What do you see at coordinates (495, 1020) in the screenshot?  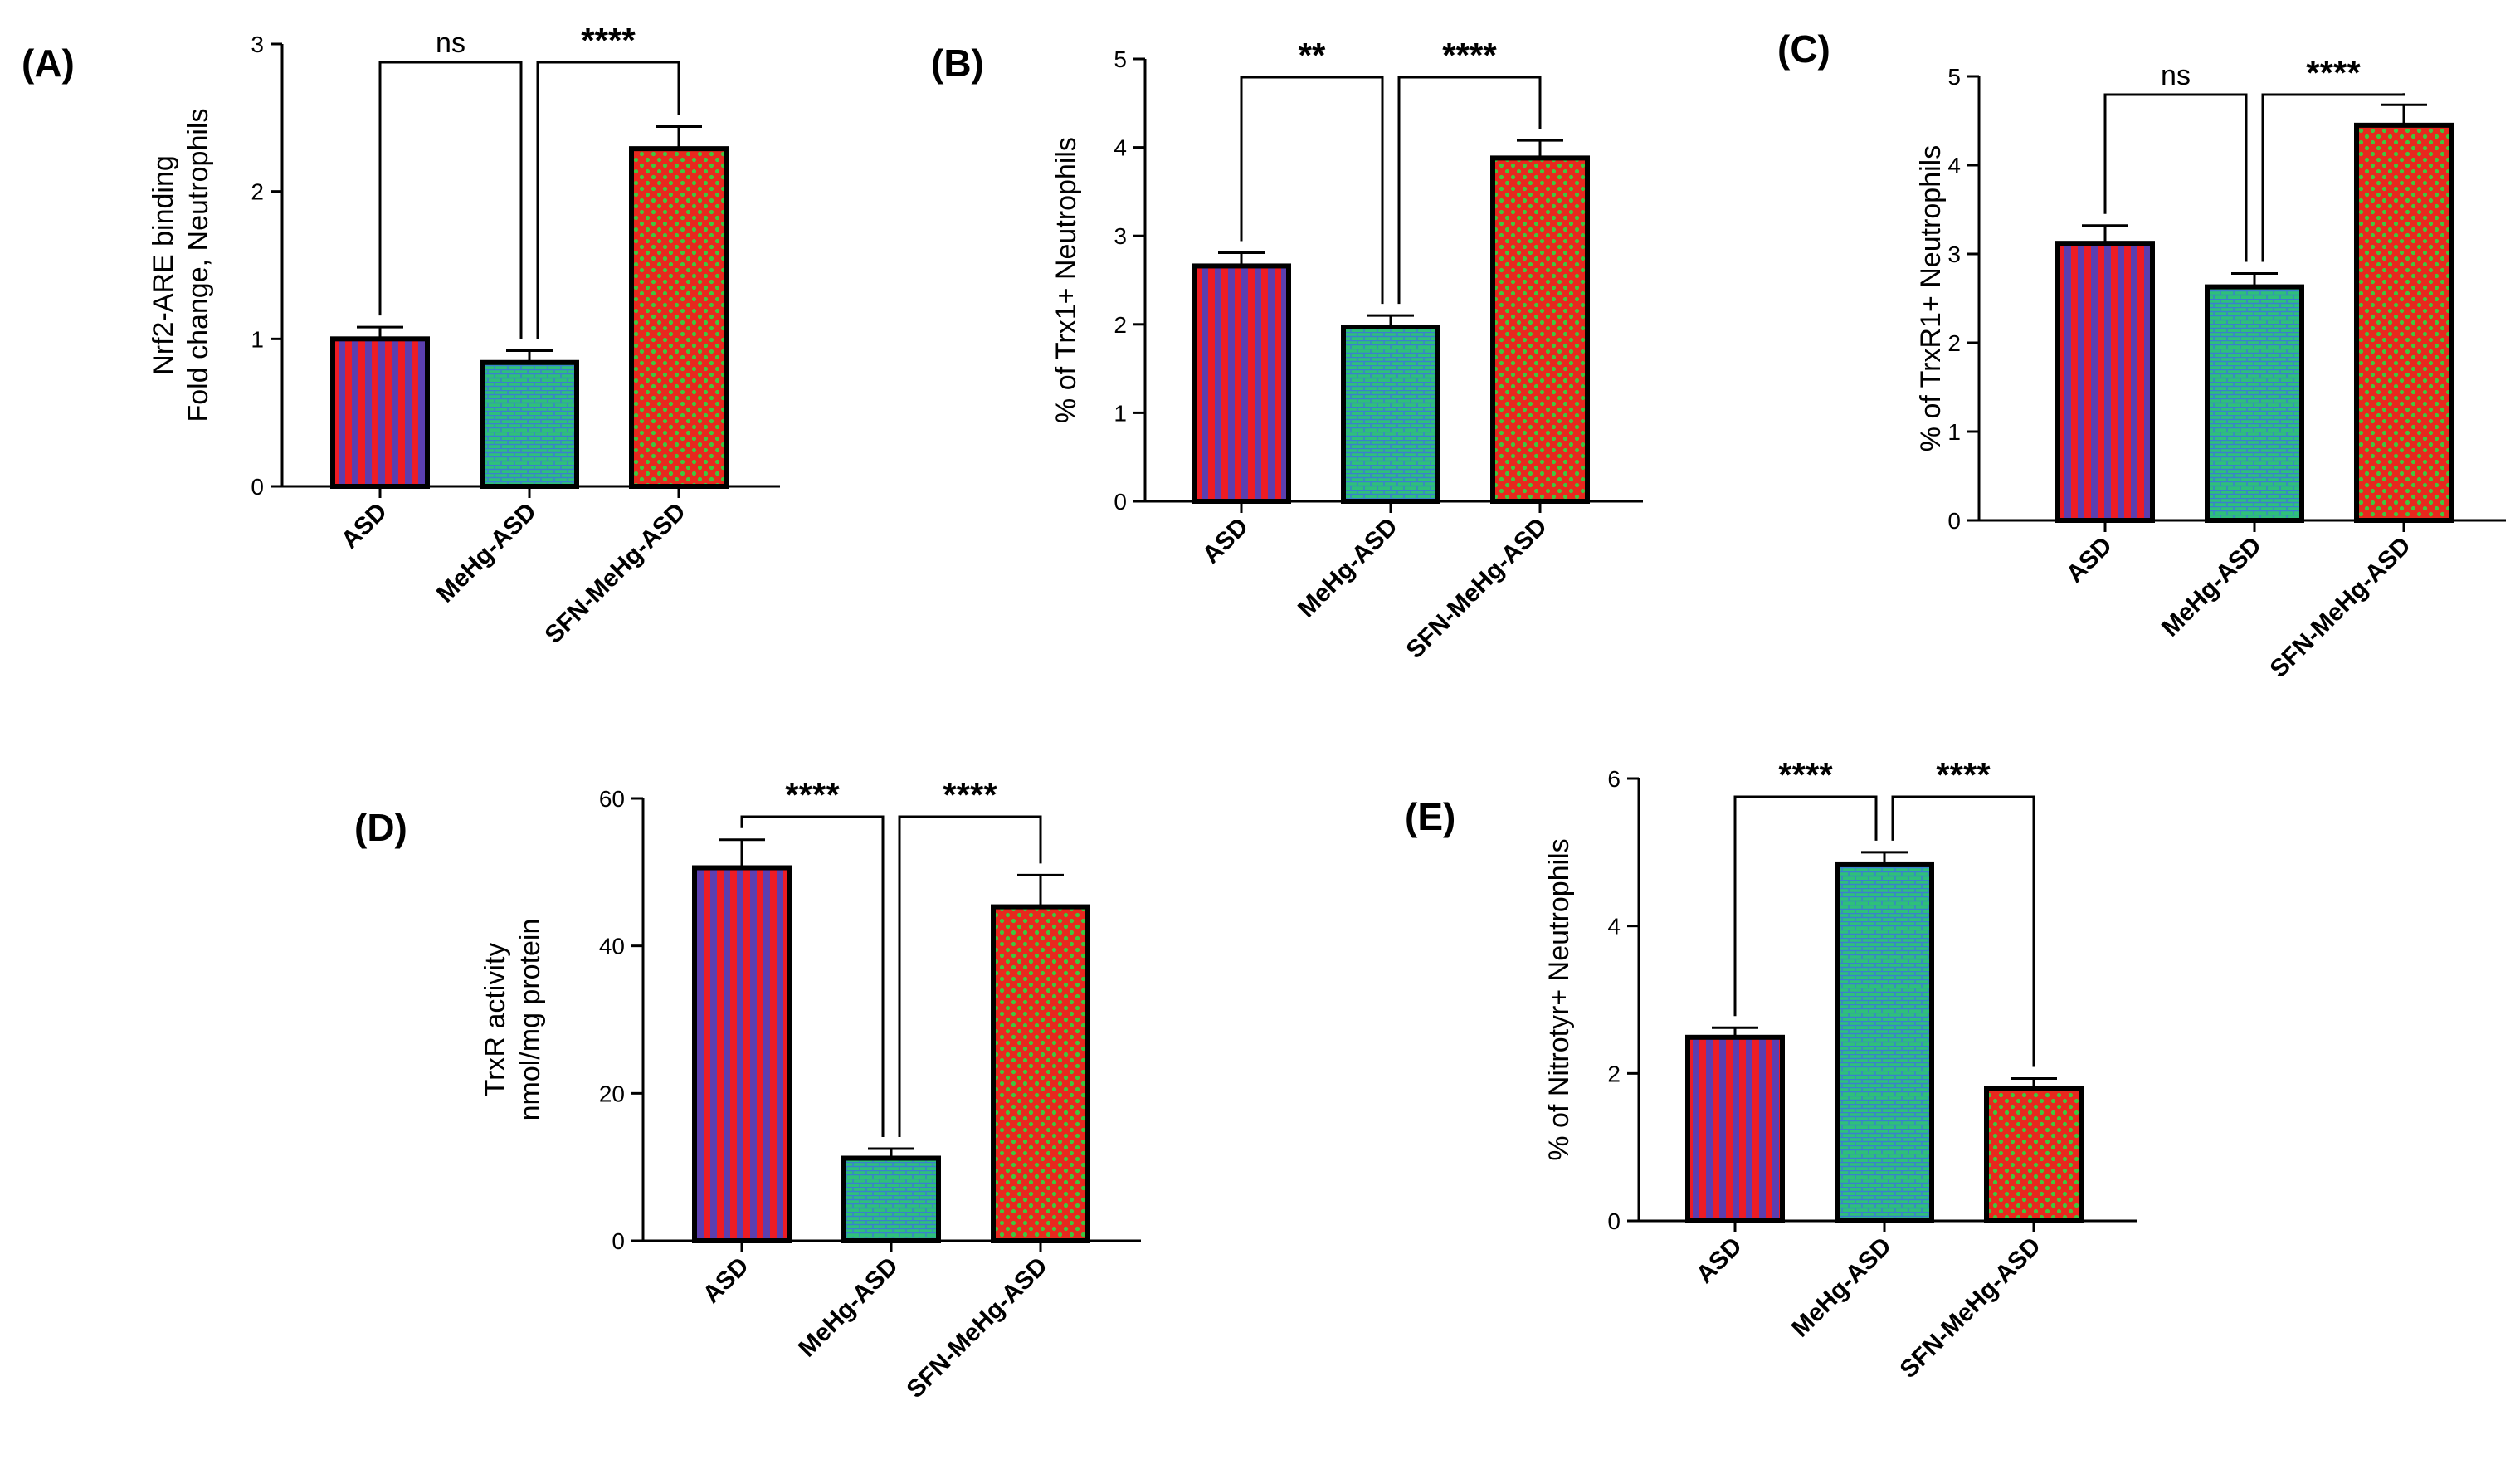 I see `y-axis-label: TrxR activity` at bounding box center [495, 1020].